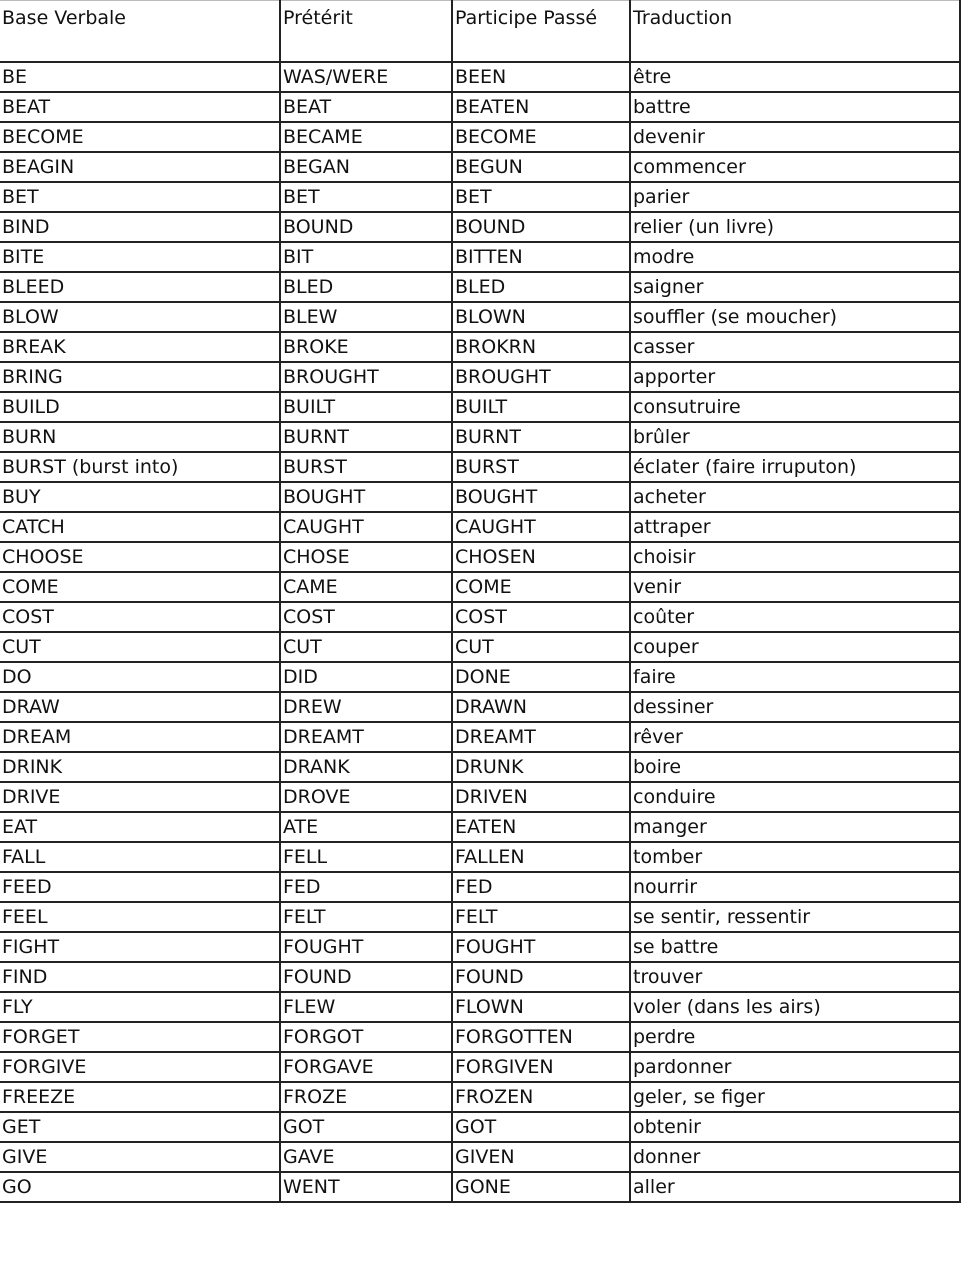  Describe the element at coordinates (366, 1097) in the screenshot. I see `cell-preterit: FROZE` at that location.